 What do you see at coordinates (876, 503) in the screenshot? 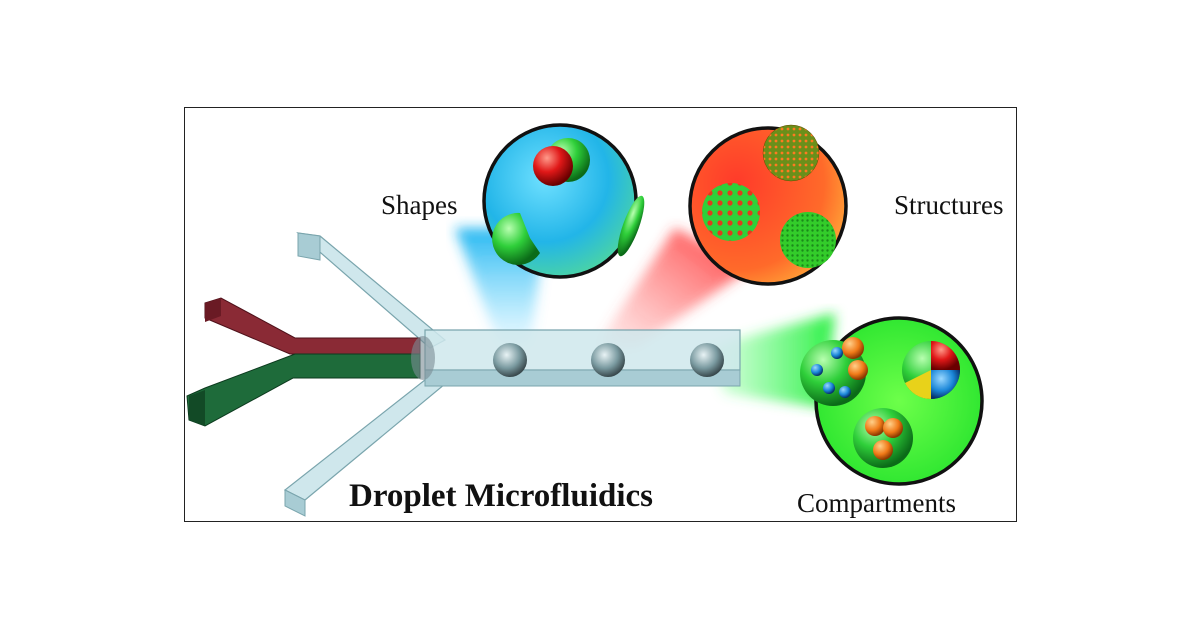
I see `compartments-label: Compartments` at bounding box center [876, 503].